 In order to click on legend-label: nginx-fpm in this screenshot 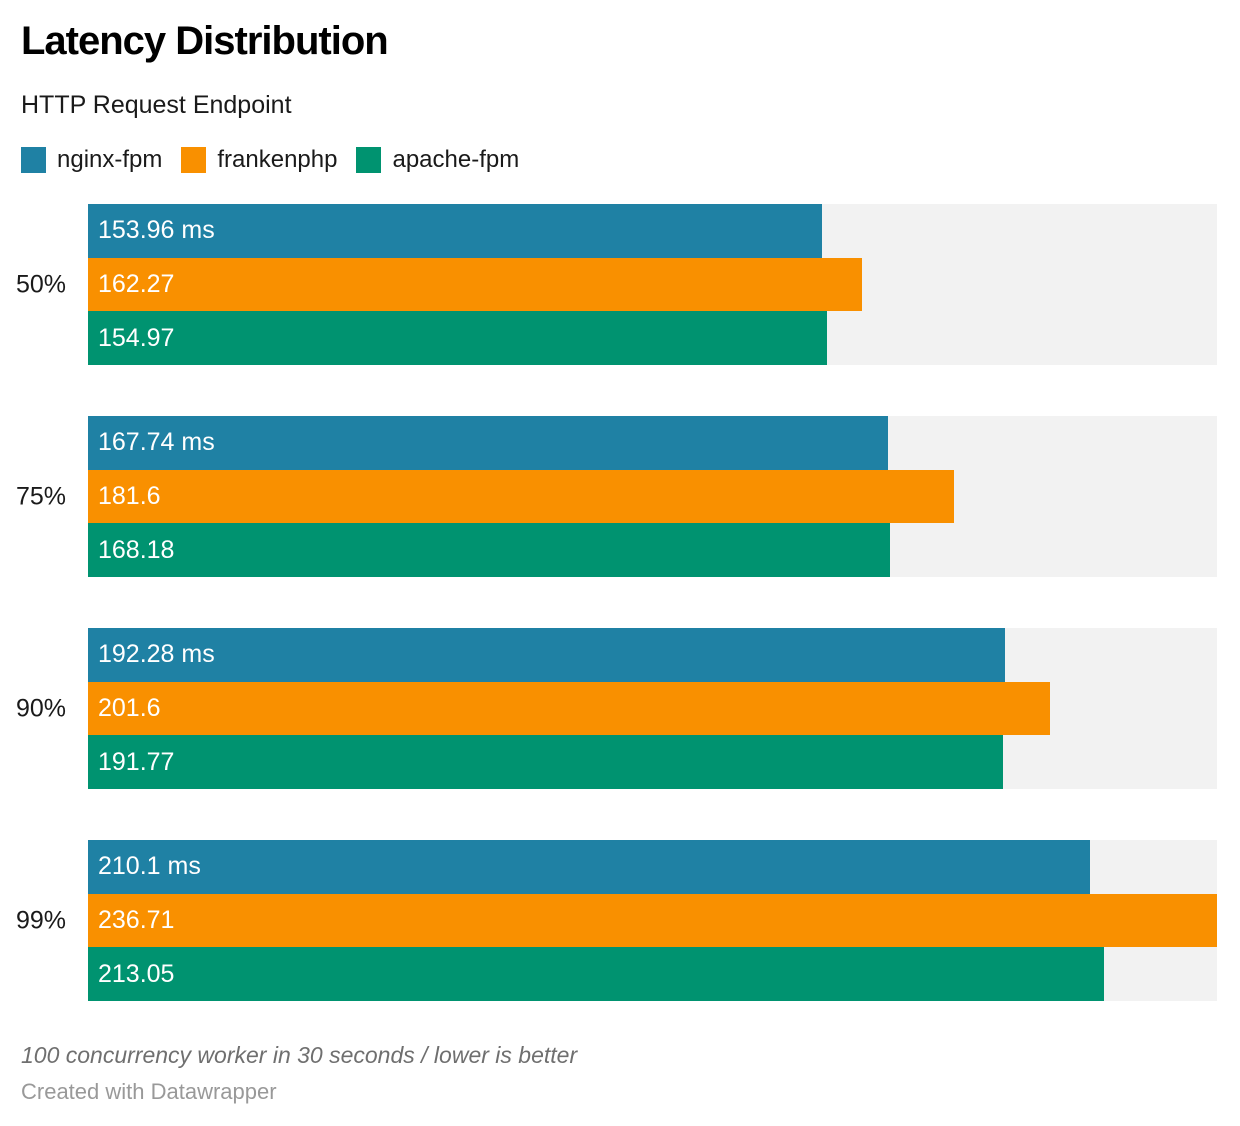, I will do `click(110, 159)`.